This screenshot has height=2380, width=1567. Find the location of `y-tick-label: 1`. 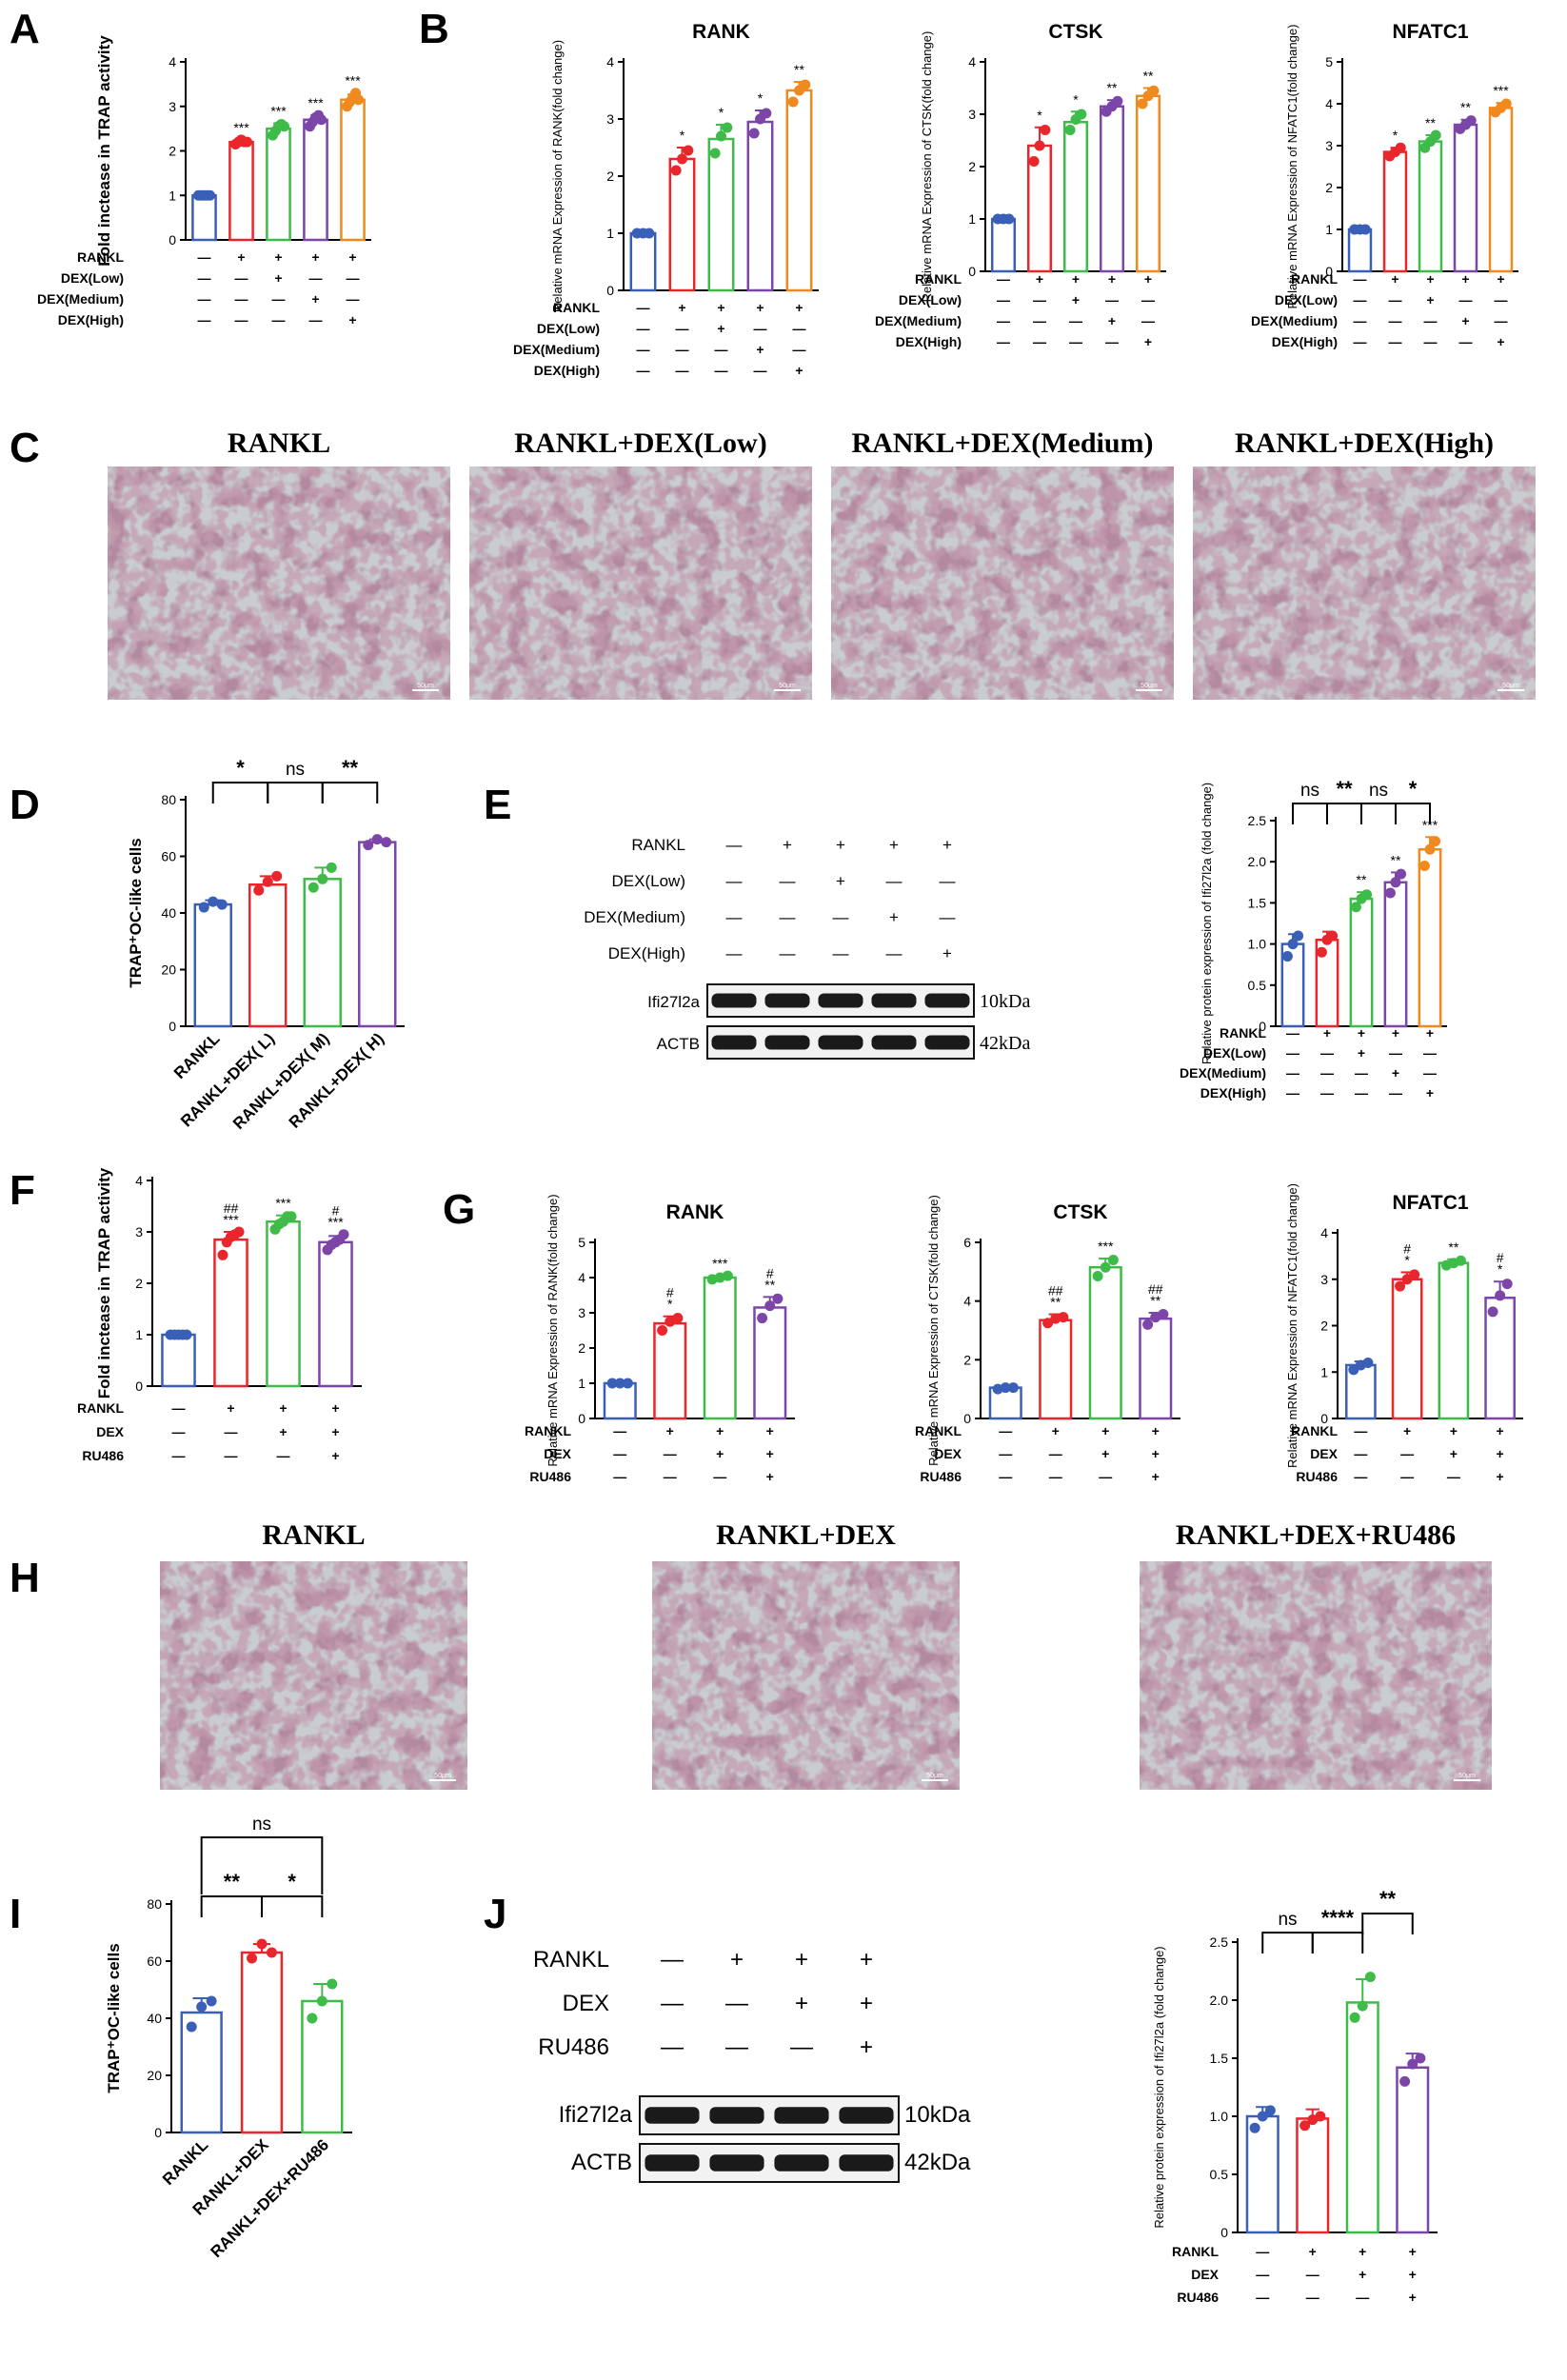

y-tick-label: 1 is located at coordinates (1329, 229).